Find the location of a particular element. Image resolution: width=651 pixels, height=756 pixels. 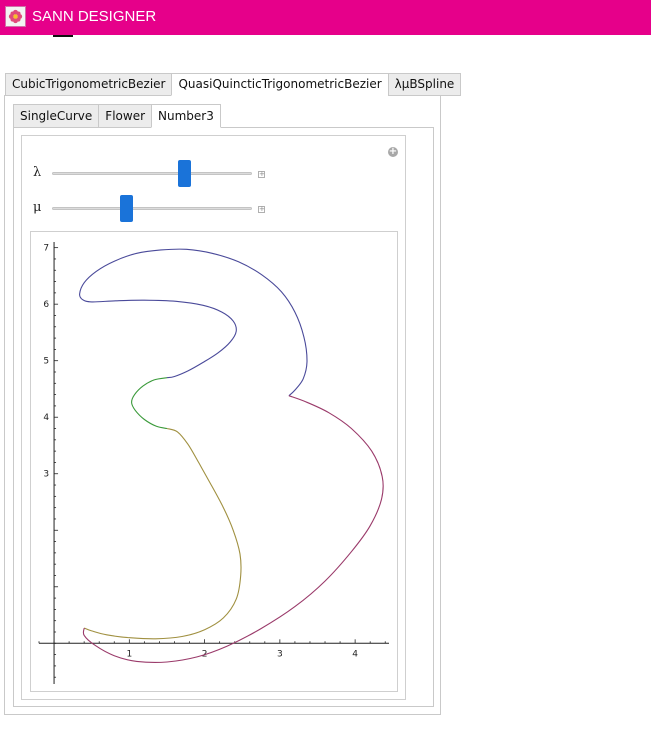

lambda-slider-track is located at coordinates (152, 173).